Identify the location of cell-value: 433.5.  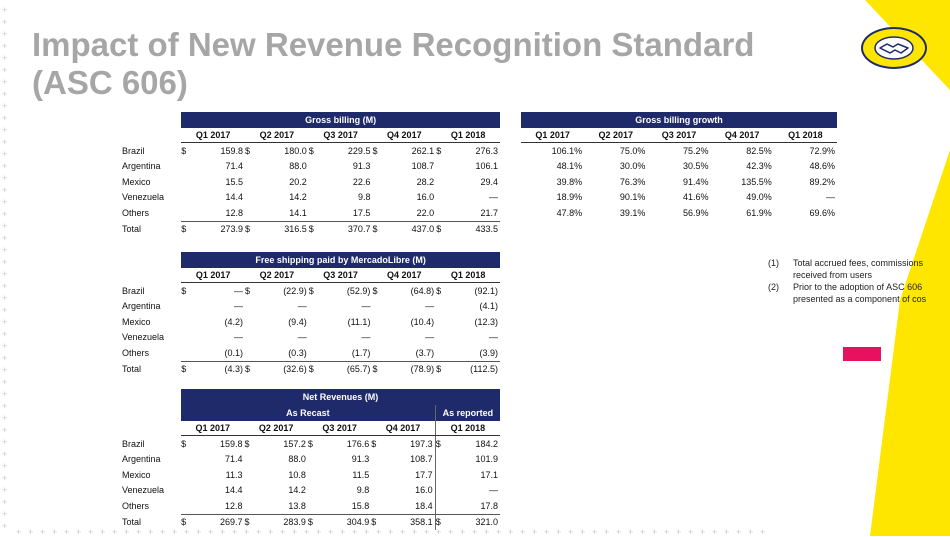
(473, 228).